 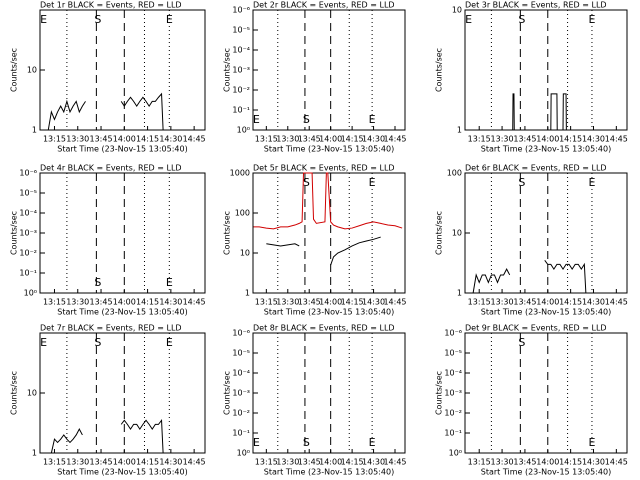 I want to click on y-tick-label: 1, so click(x=247, y=293).